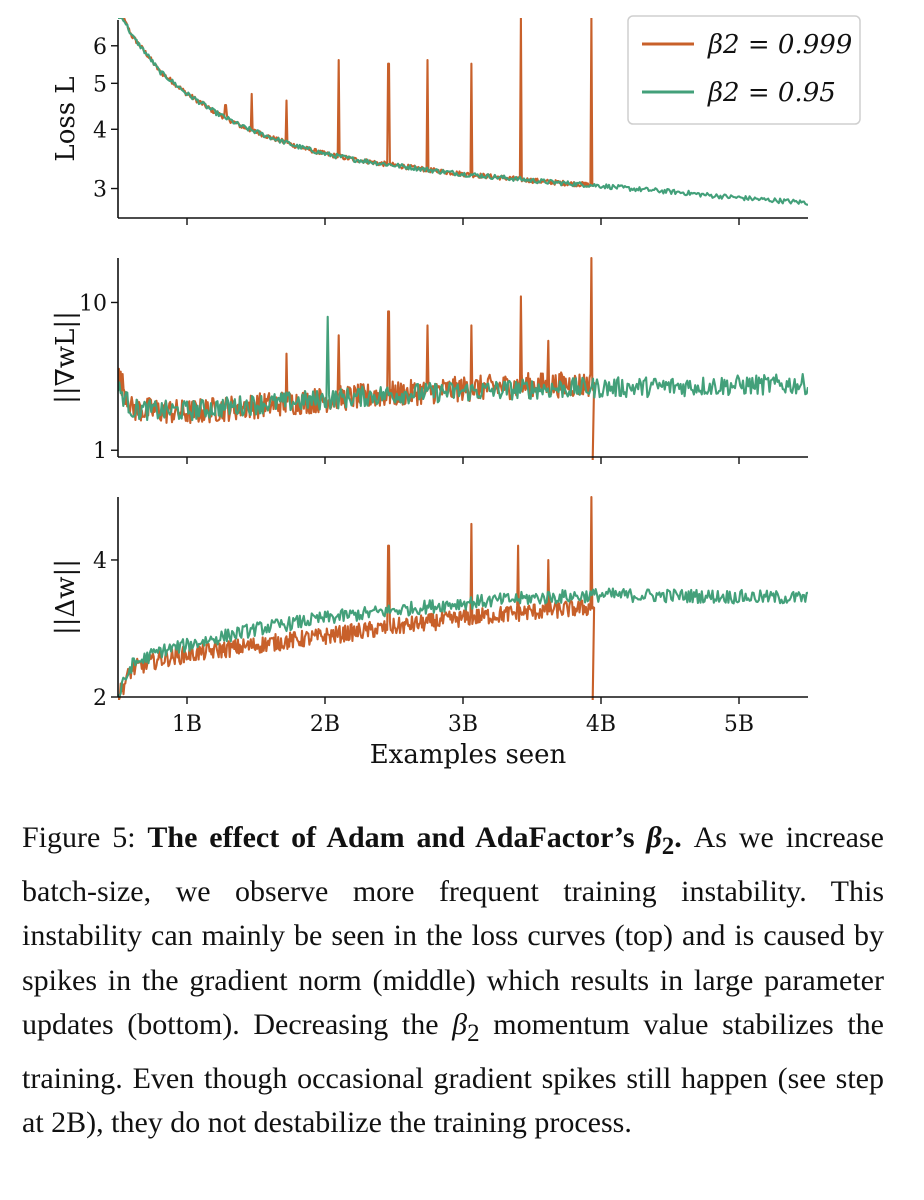 The image size is (924, 1200). Describe the element at coordinates (100, 698) in the screenshot. I see `y-tick-label: 2` at that location.